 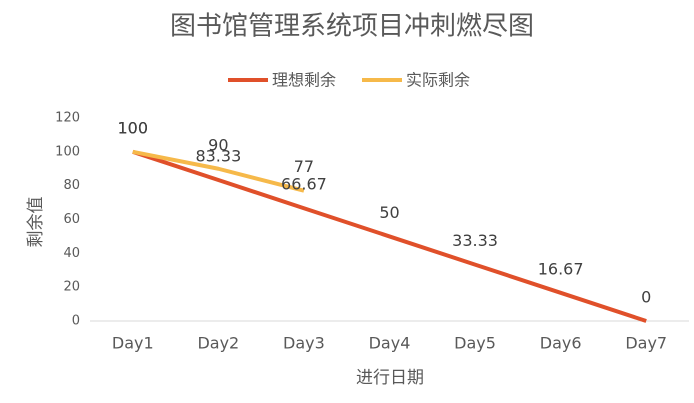 What do you see at coordinates (67, 118) in the screenshot?
I see `y-tick-label: 120` at bounding box center [67, 118].